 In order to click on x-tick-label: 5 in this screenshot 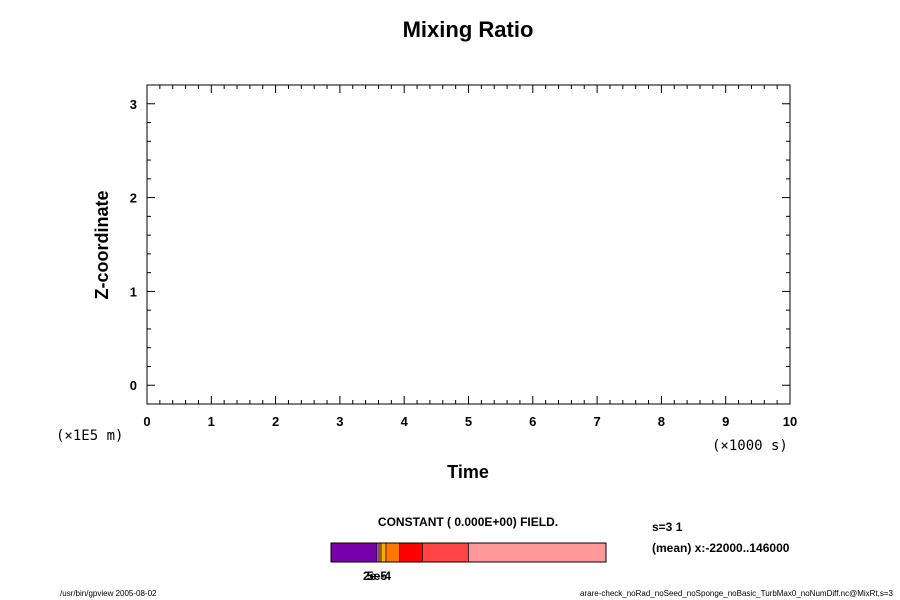, I will do `click(468, 421)`.